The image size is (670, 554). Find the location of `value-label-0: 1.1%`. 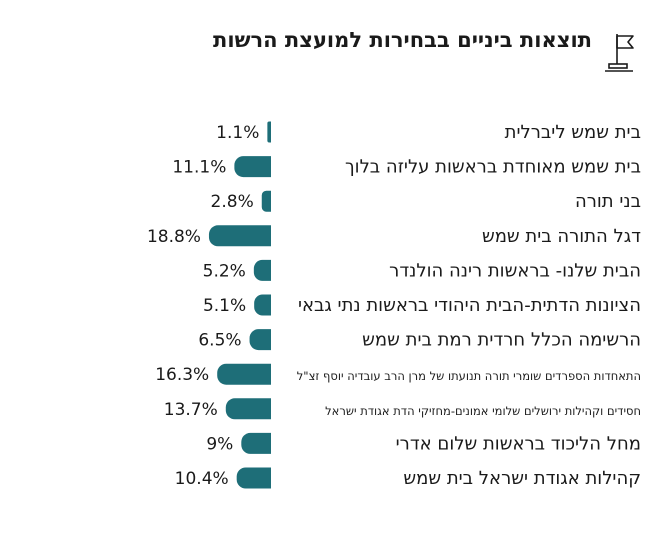

value-label-0: 1.1% is located at coordinates (237, 133).